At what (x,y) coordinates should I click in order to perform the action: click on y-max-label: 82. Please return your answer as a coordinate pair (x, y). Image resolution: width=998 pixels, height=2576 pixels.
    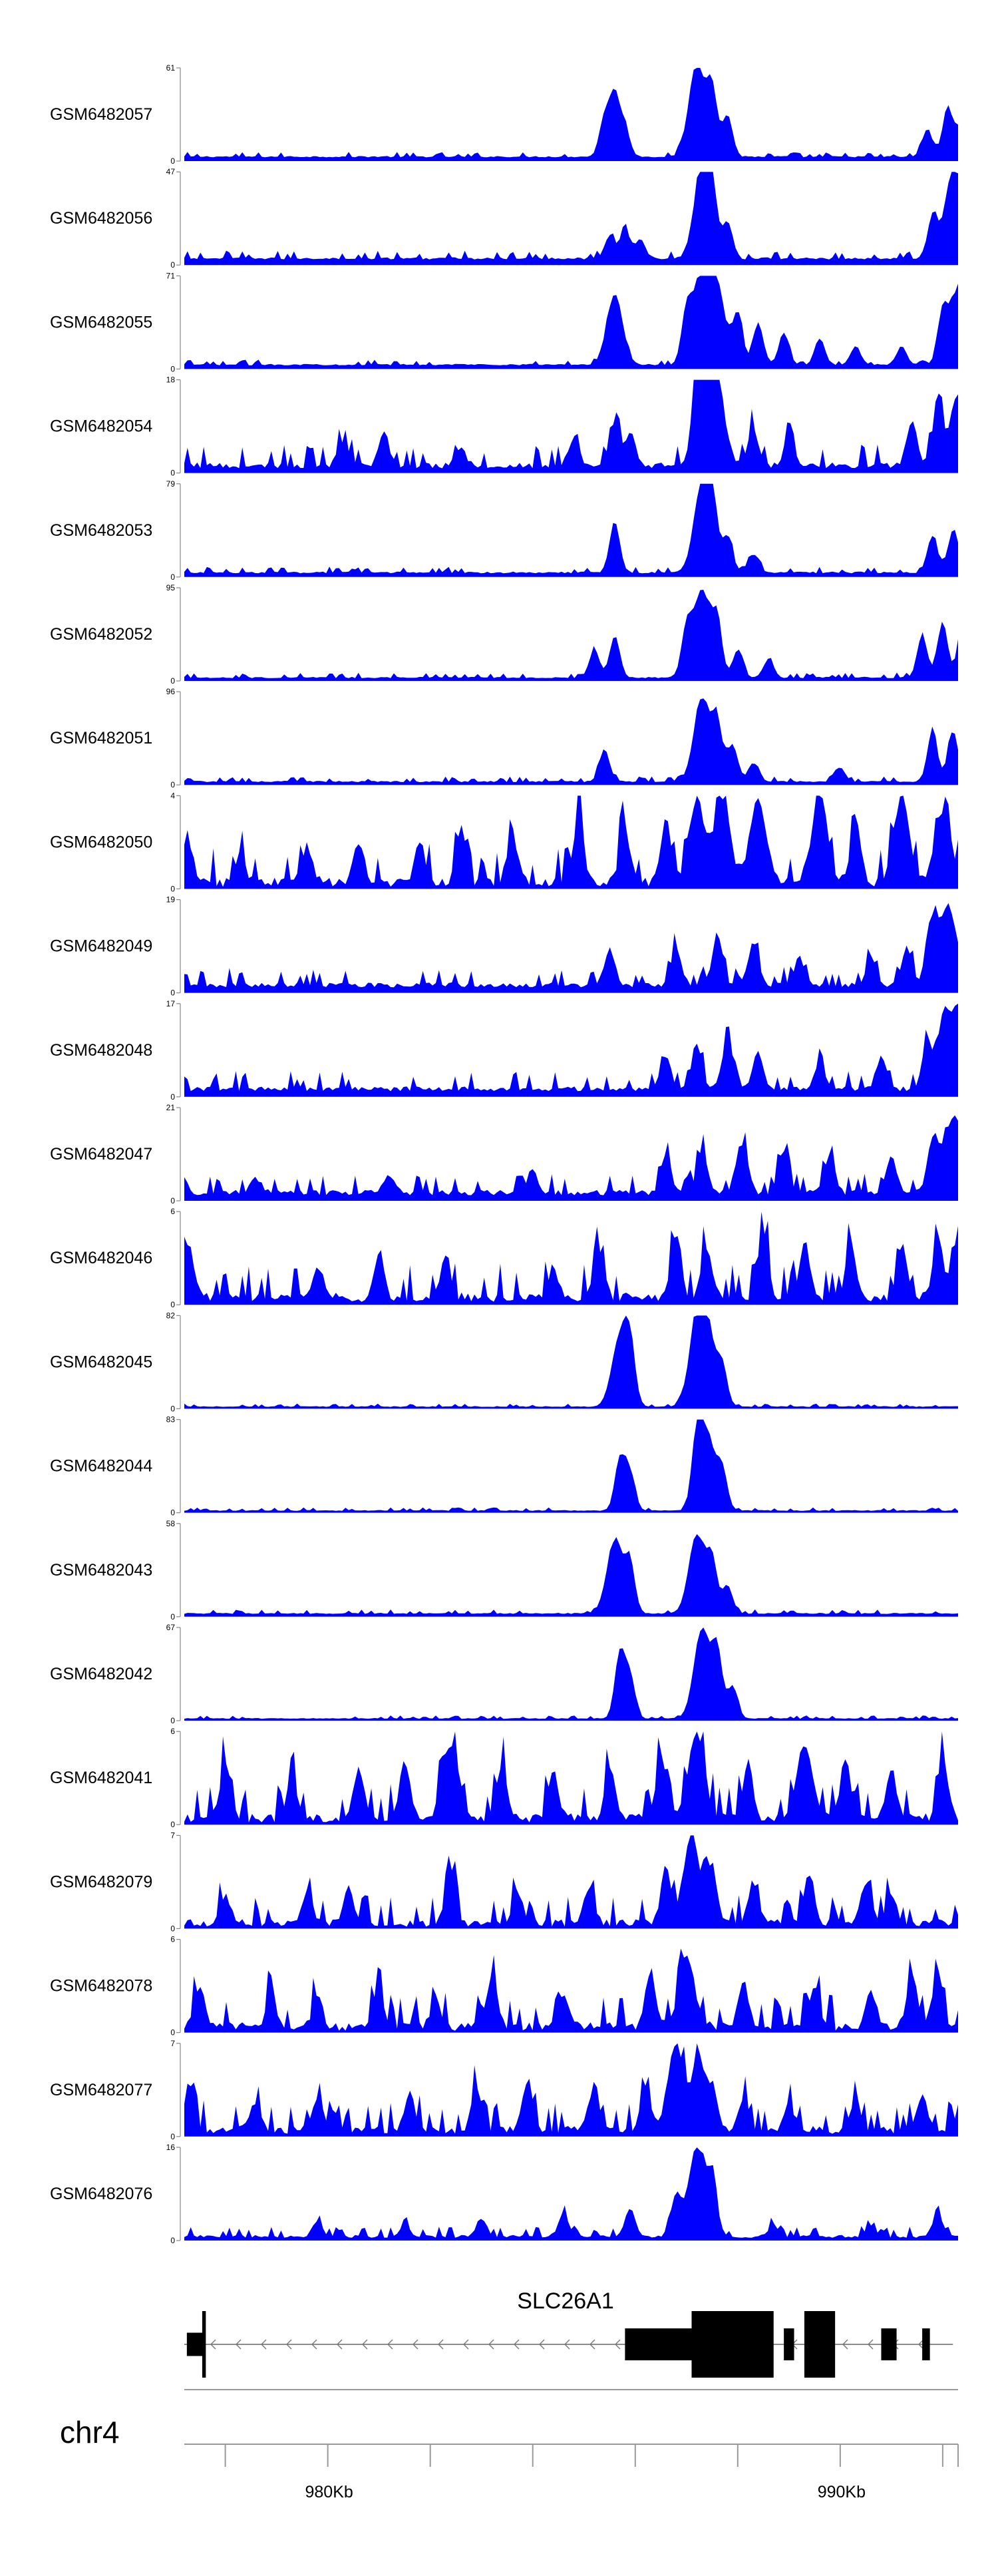
    Looking at the image, I should click on (171, 1315).